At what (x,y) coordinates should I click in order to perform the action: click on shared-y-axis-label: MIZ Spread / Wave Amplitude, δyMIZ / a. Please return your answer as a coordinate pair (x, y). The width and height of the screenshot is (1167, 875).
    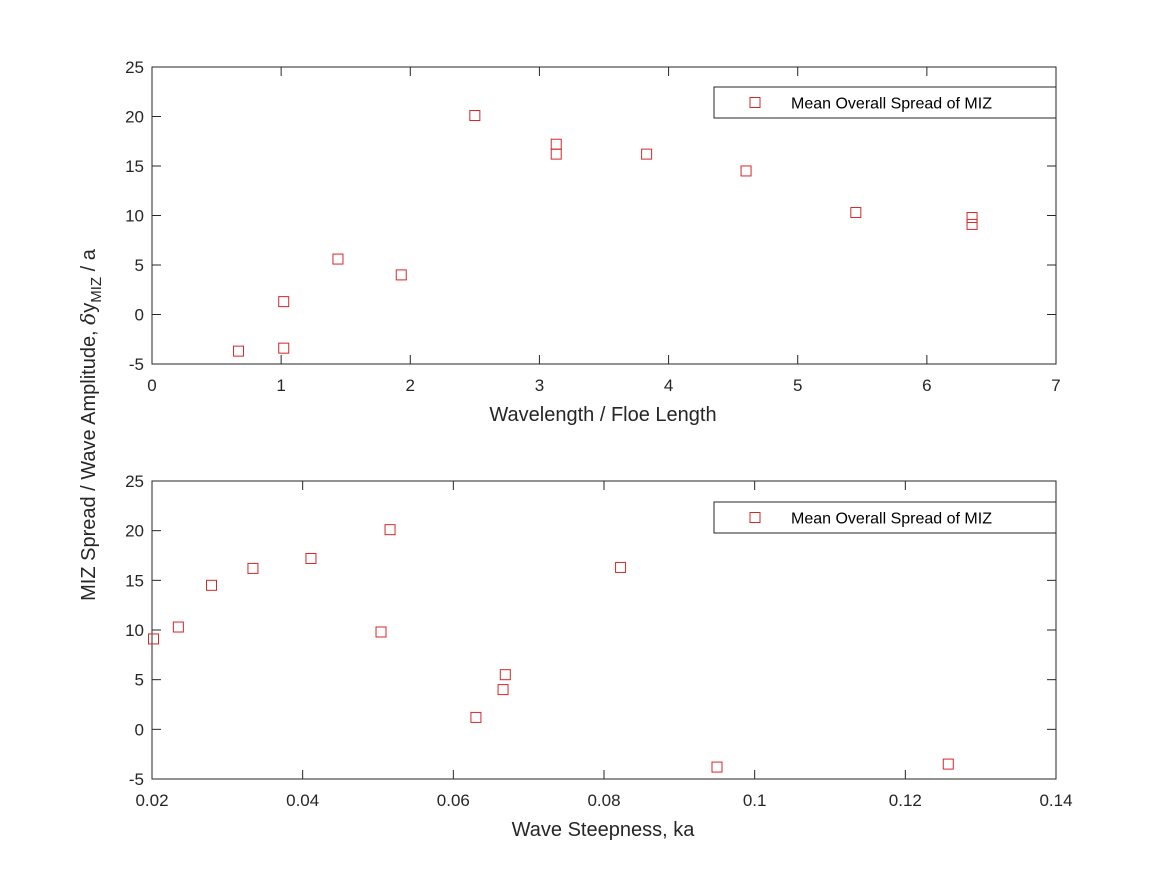
    Looking at the image, I should click on (90, 424).